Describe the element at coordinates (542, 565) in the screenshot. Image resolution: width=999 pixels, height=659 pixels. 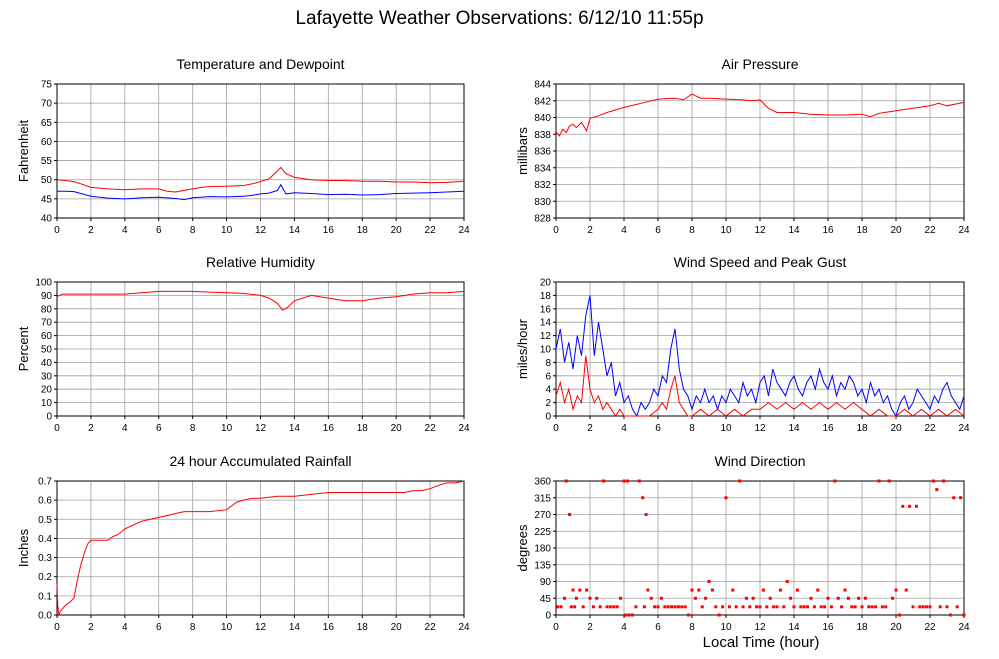
I see `y-tick-label: 135` at that location.